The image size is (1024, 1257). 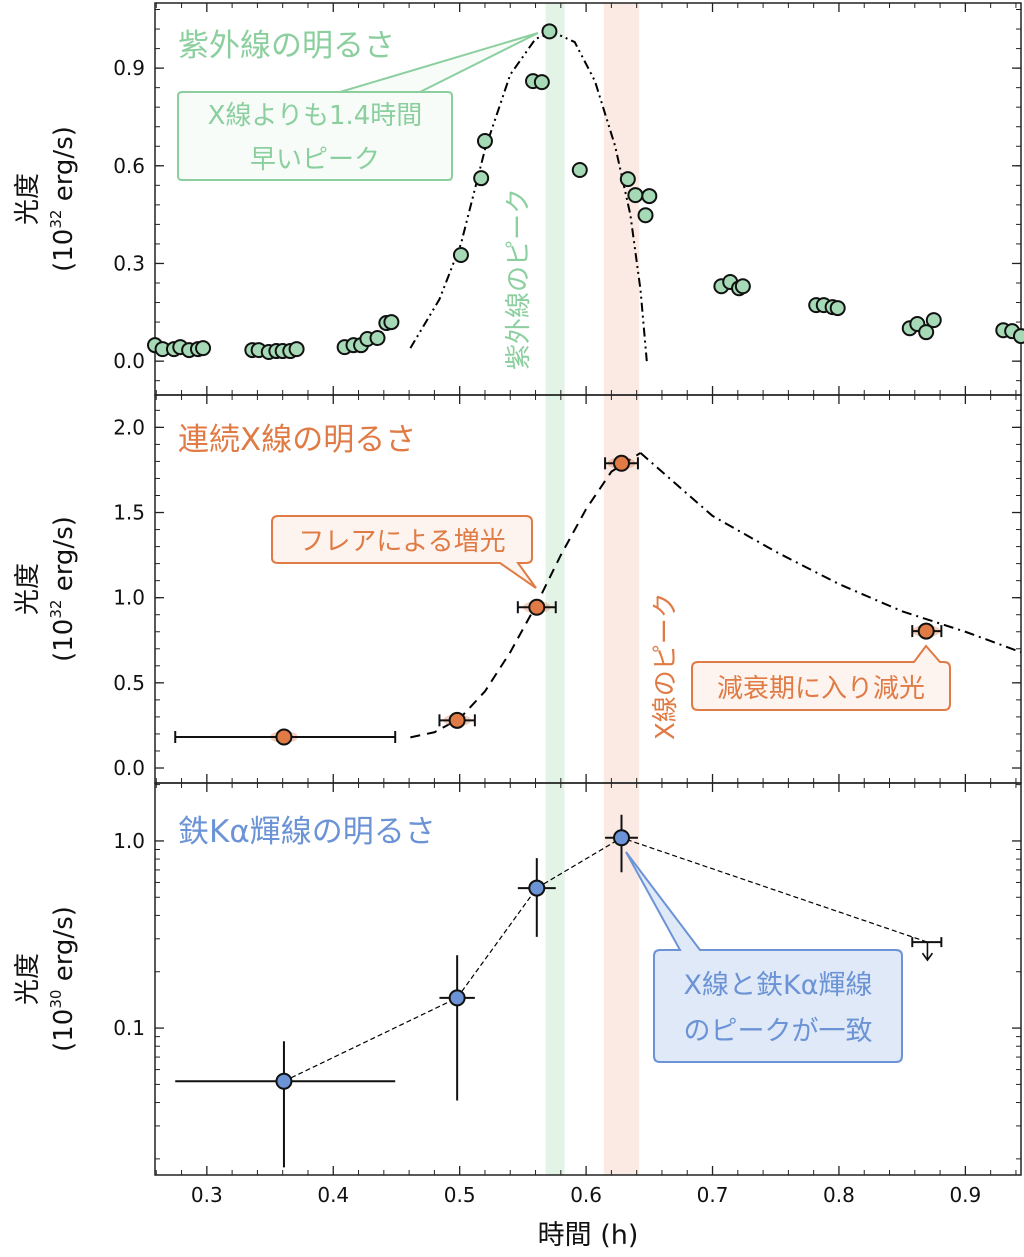 I want to click on fe-upper-limit-arrow-icon, so click(x=927, y=952).